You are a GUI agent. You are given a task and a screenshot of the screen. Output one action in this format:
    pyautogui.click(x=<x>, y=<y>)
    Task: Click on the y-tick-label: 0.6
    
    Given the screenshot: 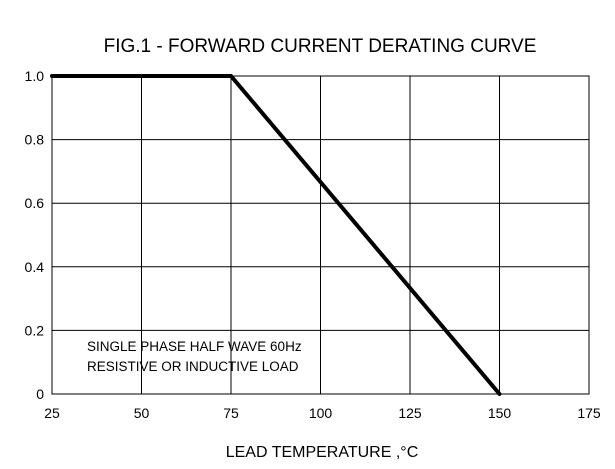 What is the action you would take?
    pyautogui.click(x=35, y=203)
    